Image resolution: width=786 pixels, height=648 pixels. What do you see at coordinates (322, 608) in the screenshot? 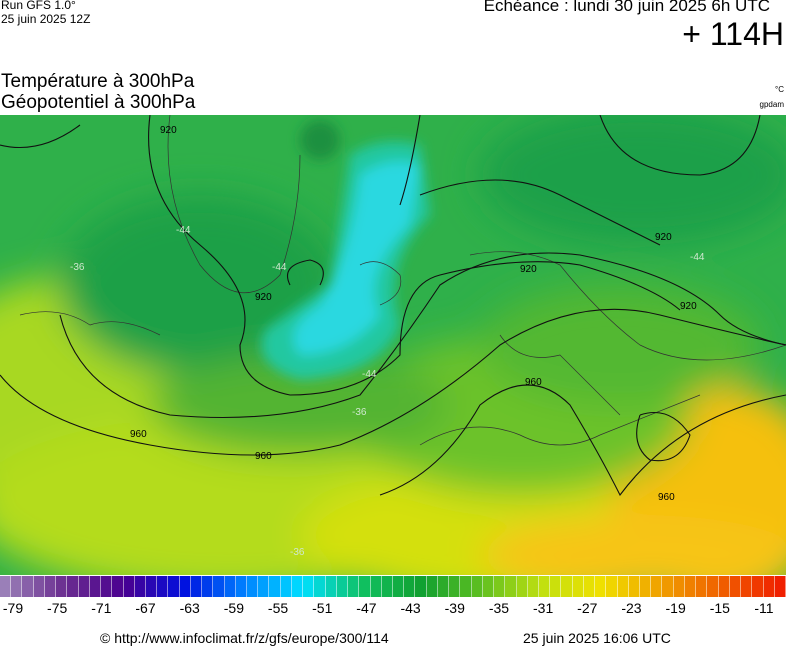
I see `colorbar-label: -51` at bounding box center [322, 608].